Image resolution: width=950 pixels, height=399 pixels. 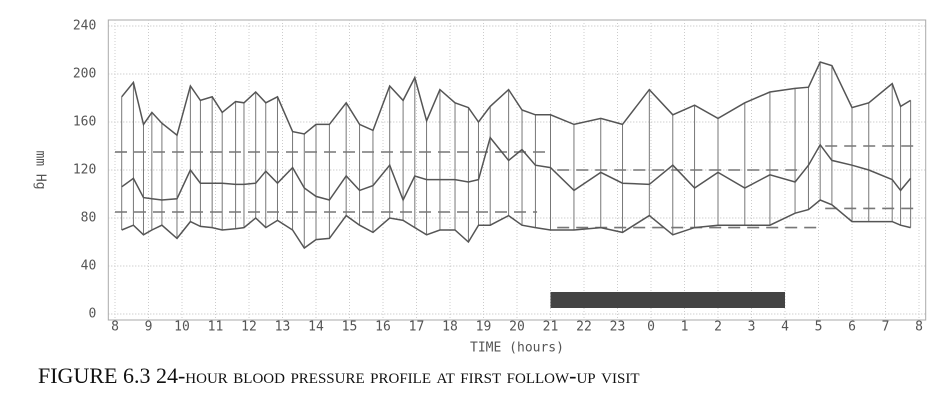 I want to click on x-tick-label: 23, so click(x=618, y=327).